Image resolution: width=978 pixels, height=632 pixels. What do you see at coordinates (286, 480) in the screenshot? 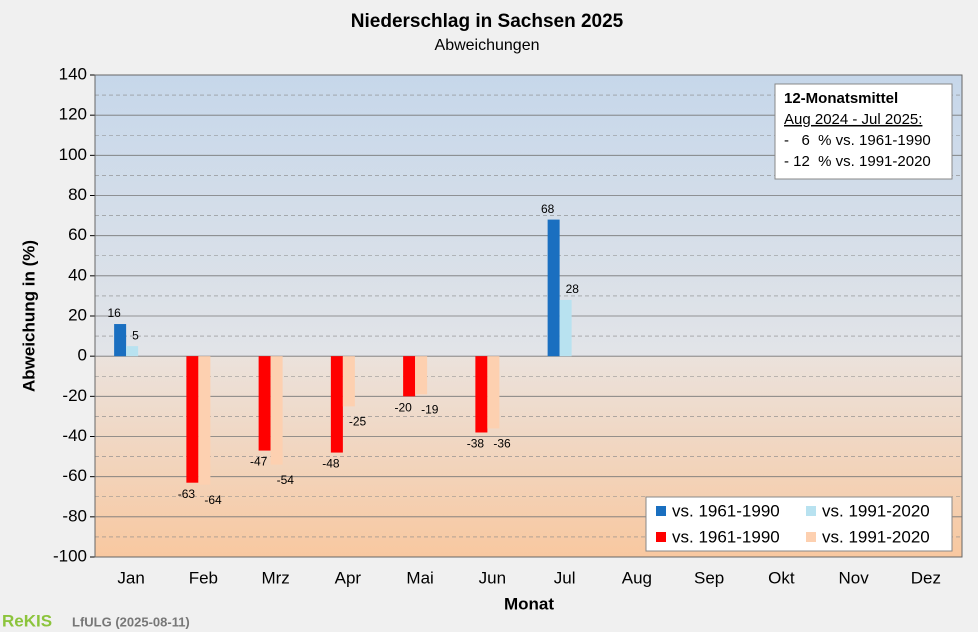
I see `value-label: -54` at bounding box center [286, 480].